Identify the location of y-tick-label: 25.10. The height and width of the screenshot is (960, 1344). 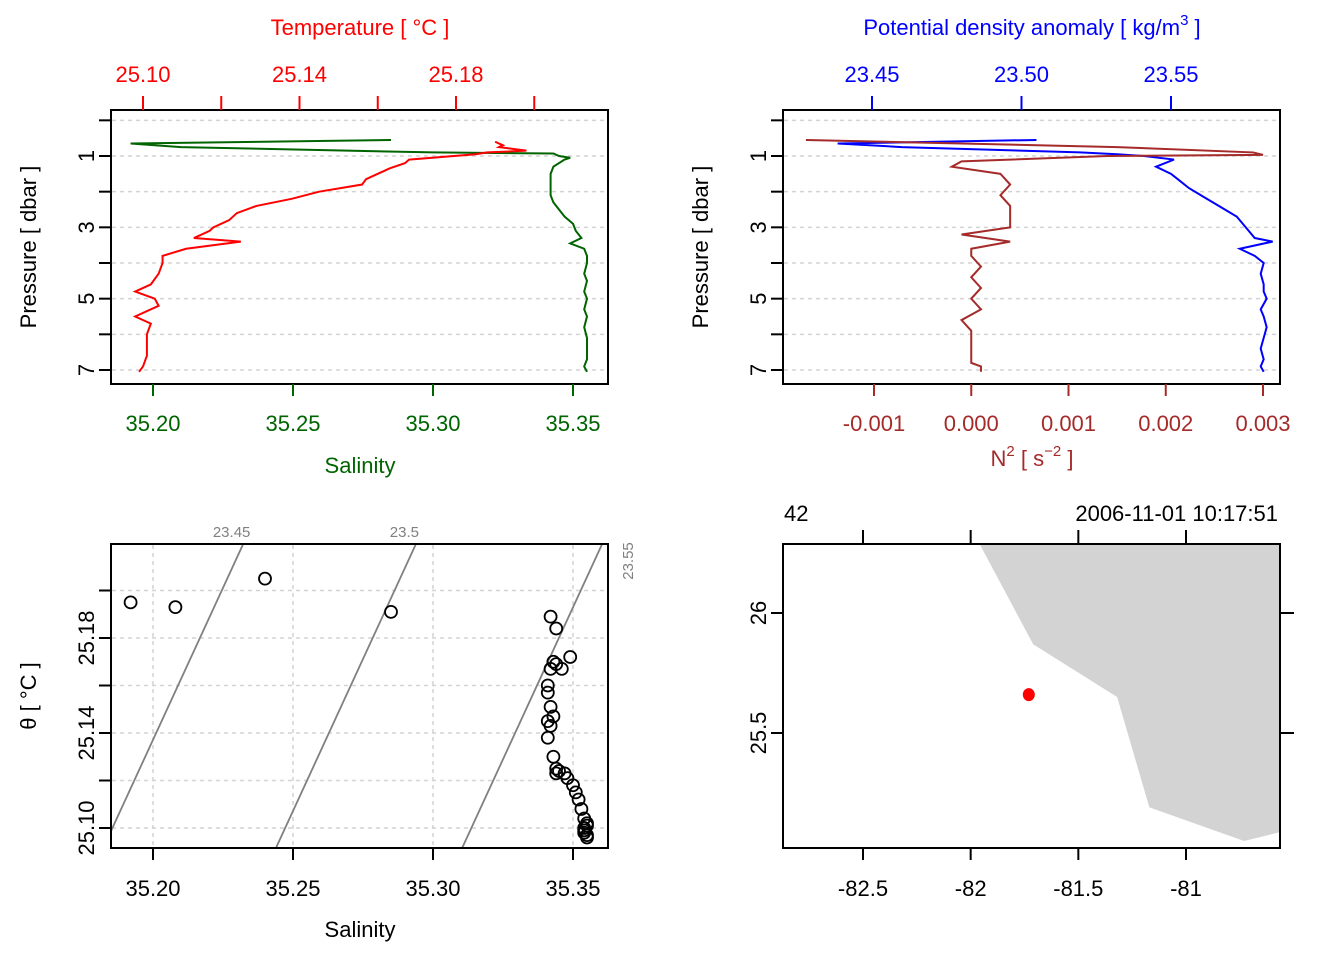
(86, 827).